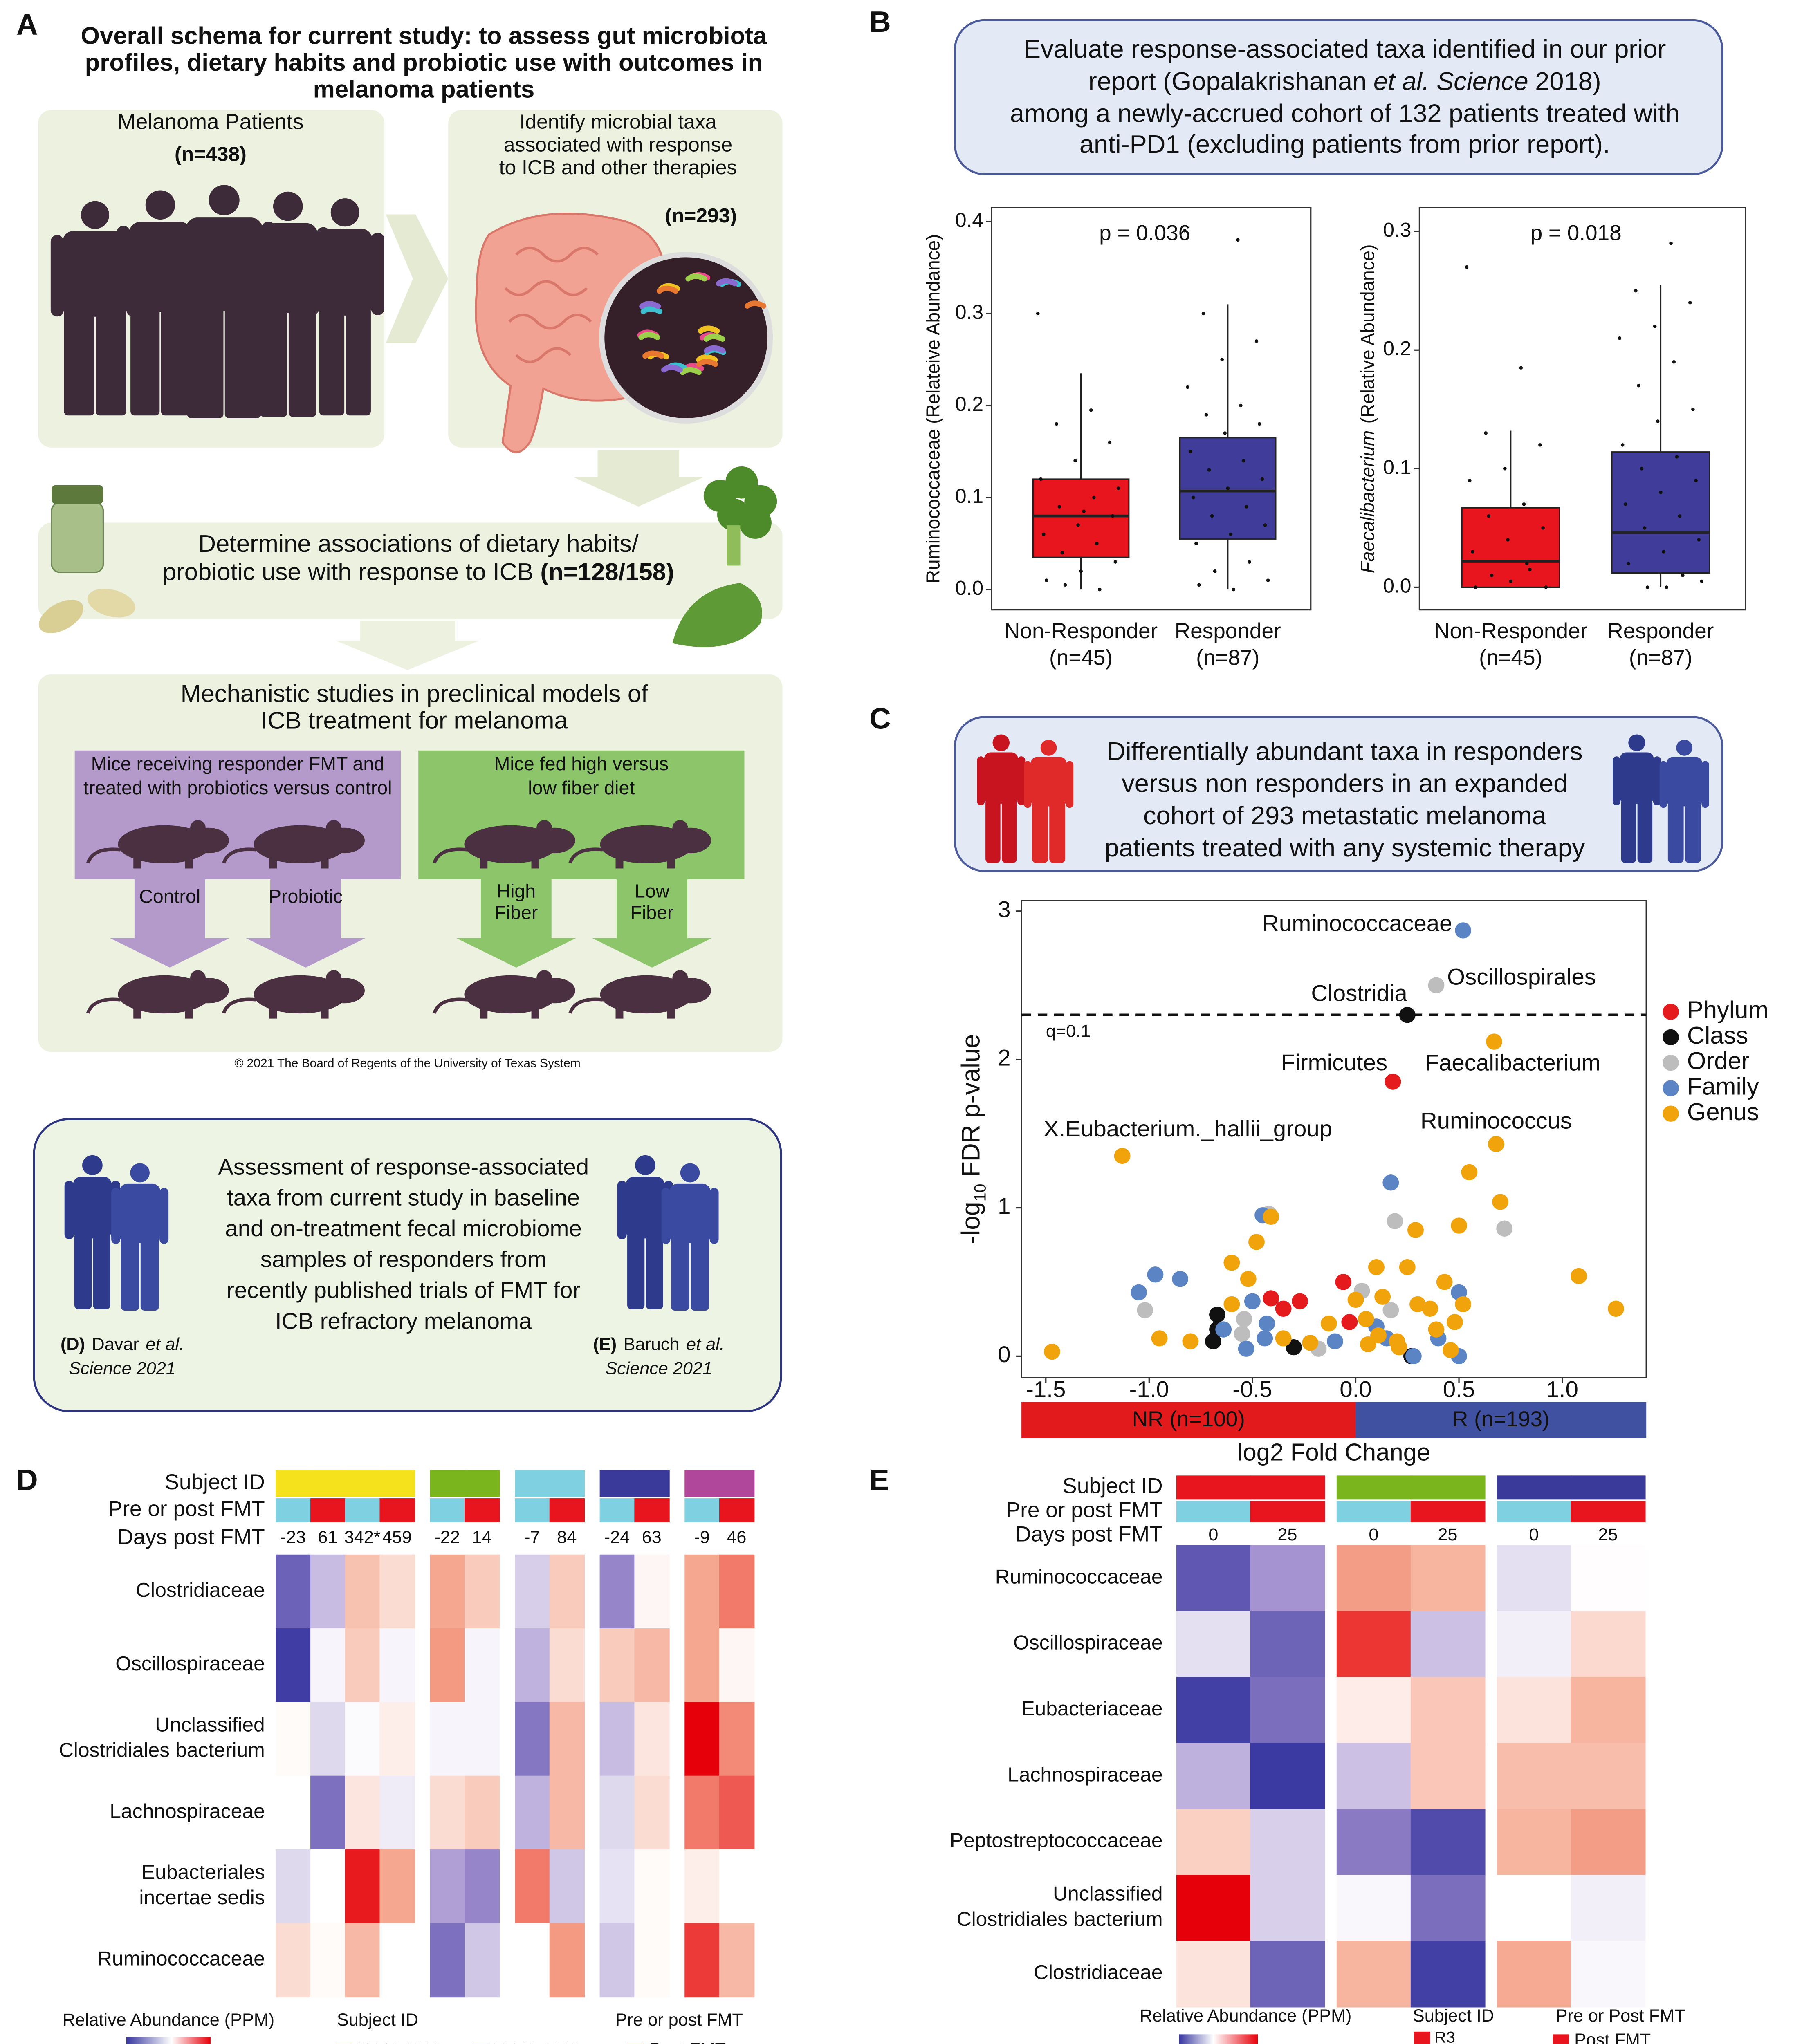  What do you see at coordinates (586, 1006) in the screenshot?
I see `mouse-tail` at bounding box center [586, 1006].